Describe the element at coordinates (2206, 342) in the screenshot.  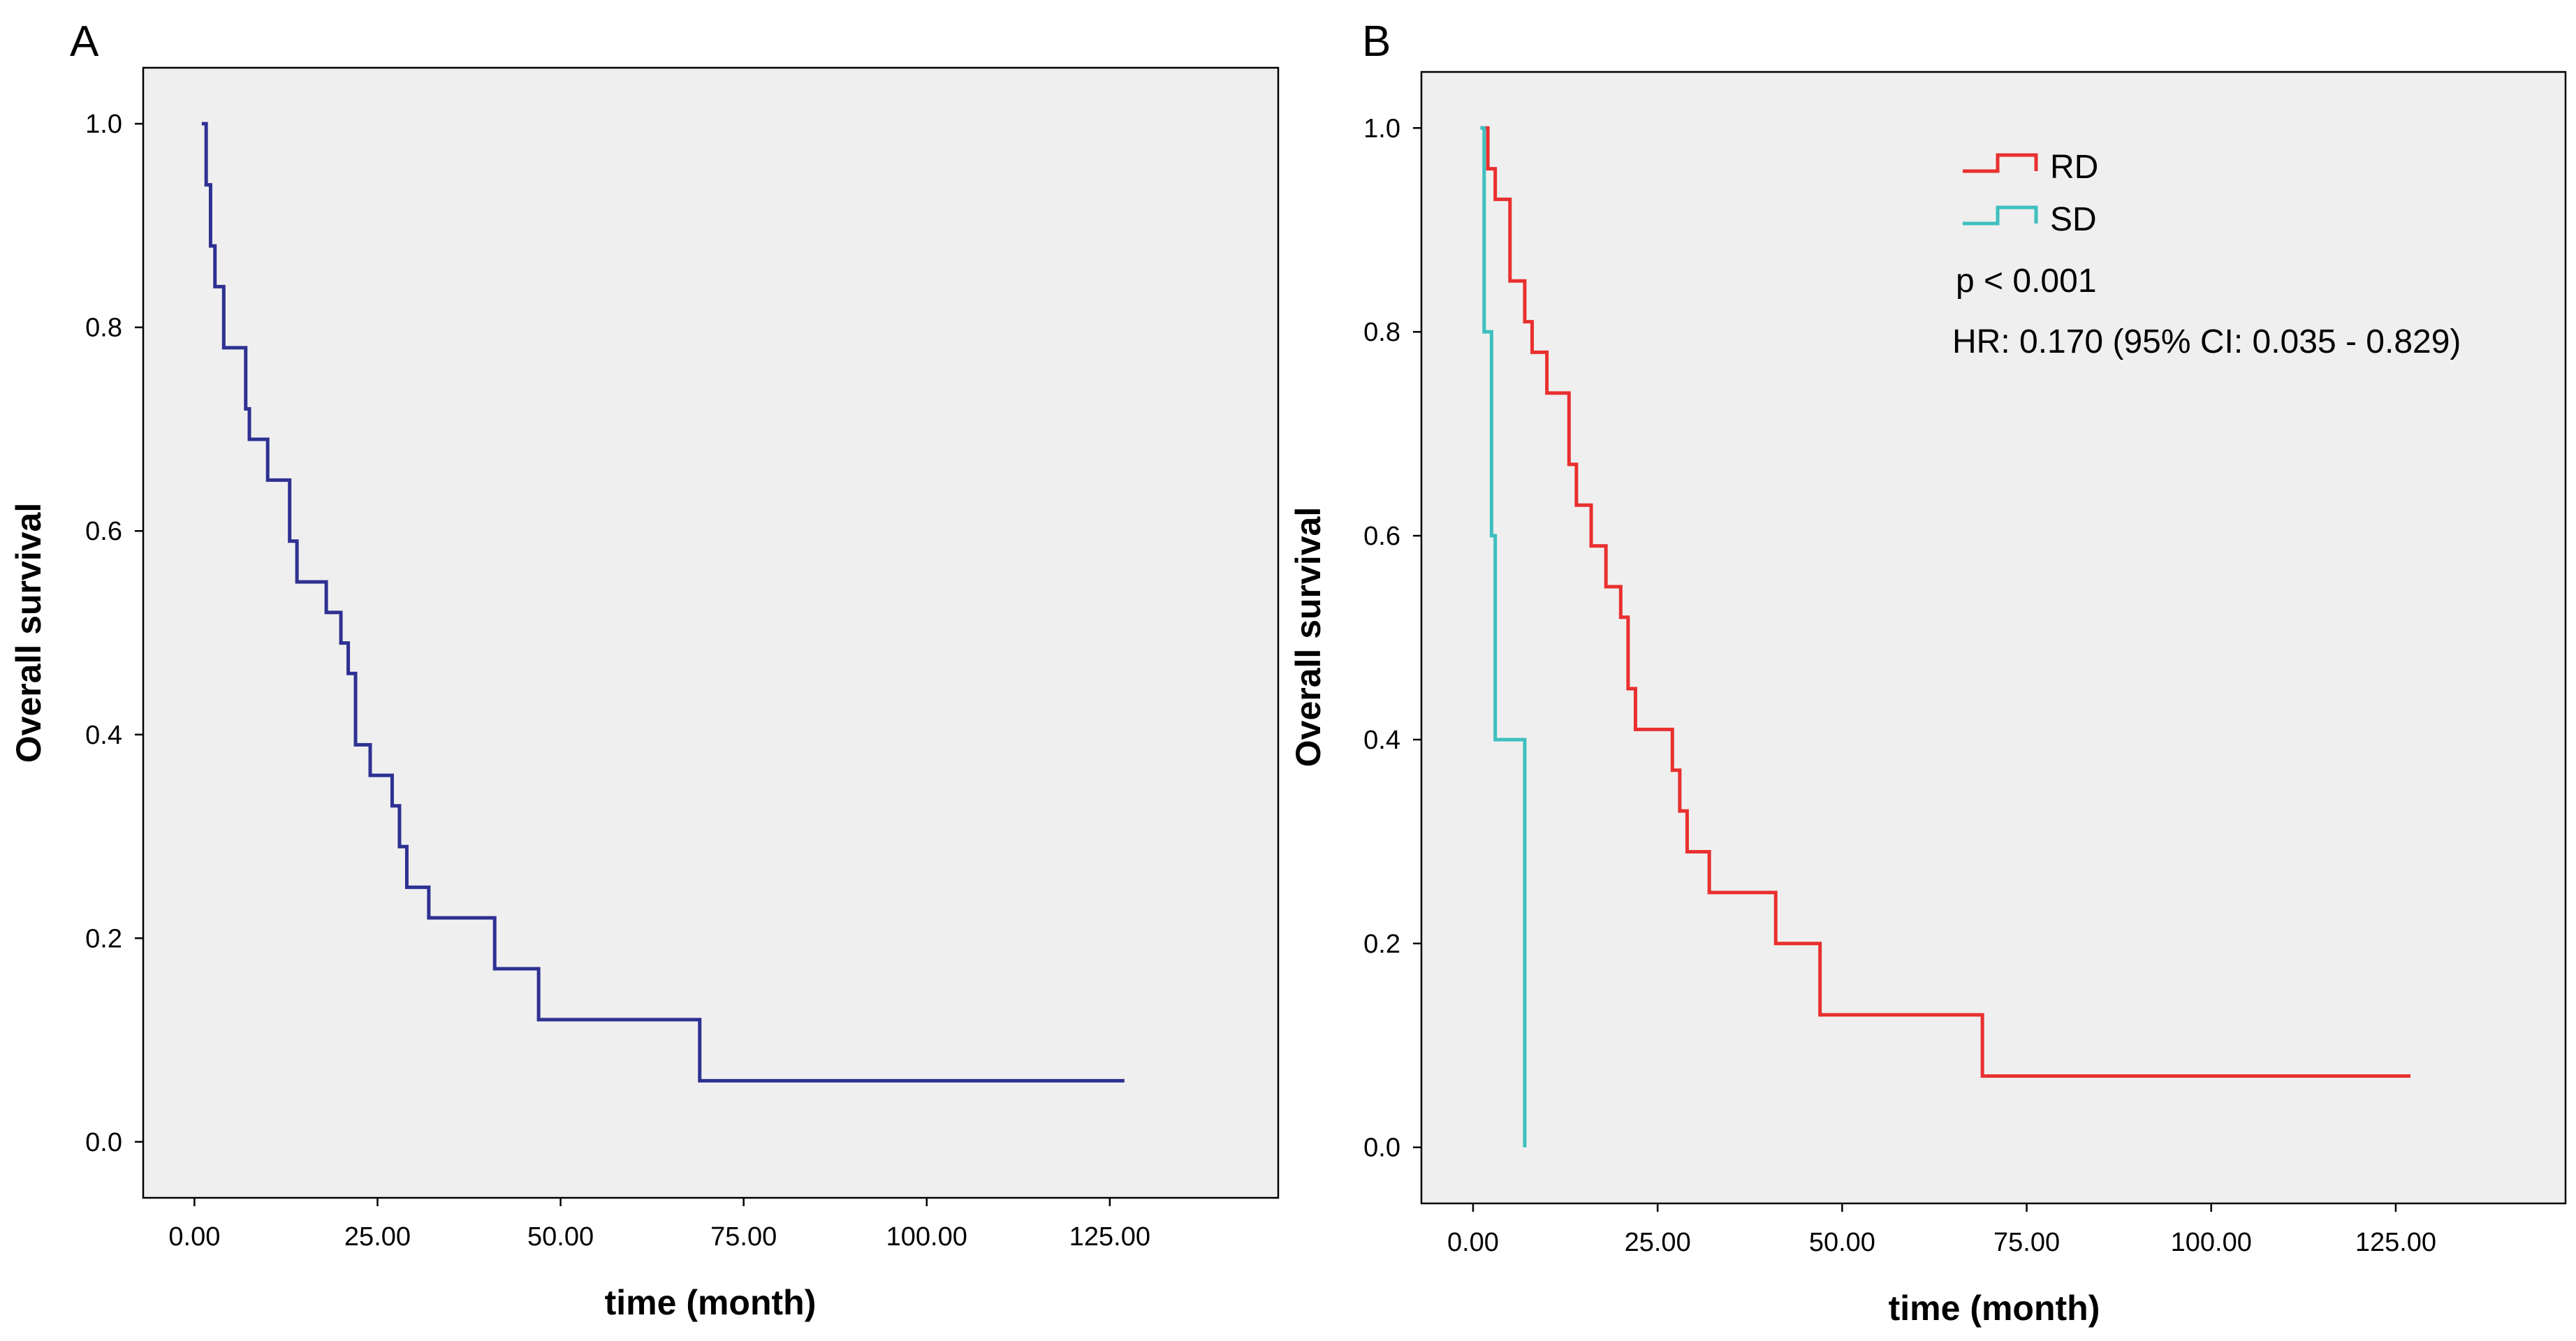
I see `hazard-ratio-annotation: HR: 0.170 (95% CI: 0.035 - 0.829)` at that location.